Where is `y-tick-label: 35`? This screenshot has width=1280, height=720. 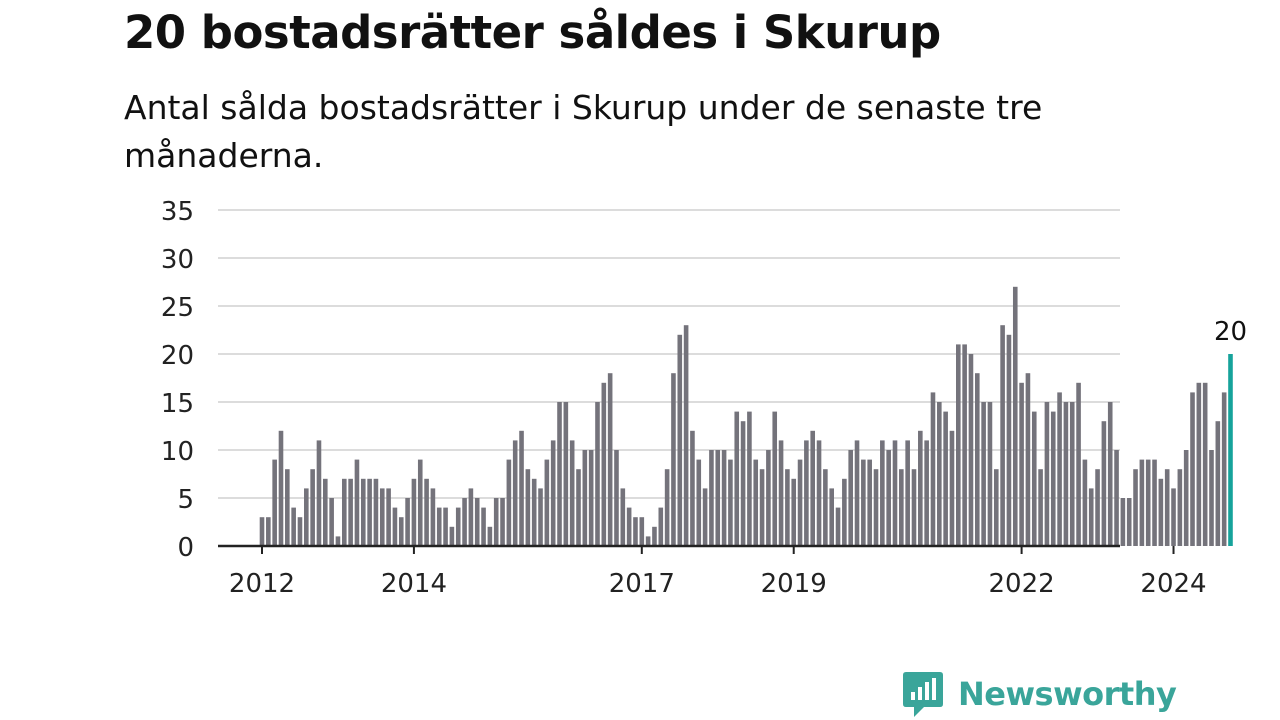 y-tick-label: 35 is located at coordinates (177, 212).